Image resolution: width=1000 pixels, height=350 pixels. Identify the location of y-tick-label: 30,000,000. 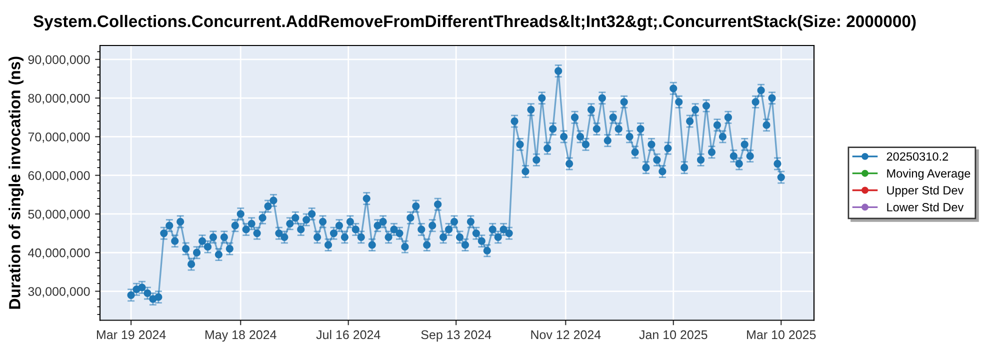
(59, 292).